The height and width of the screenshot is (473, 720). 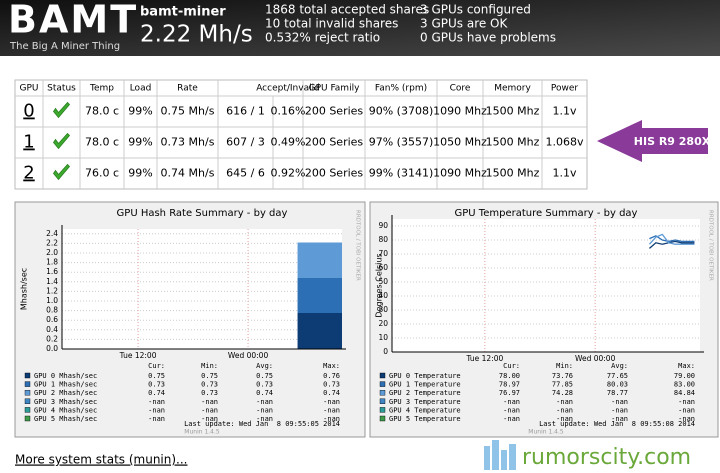 I want to click on legend-stat: 77.65, so click(x=617, y=376).